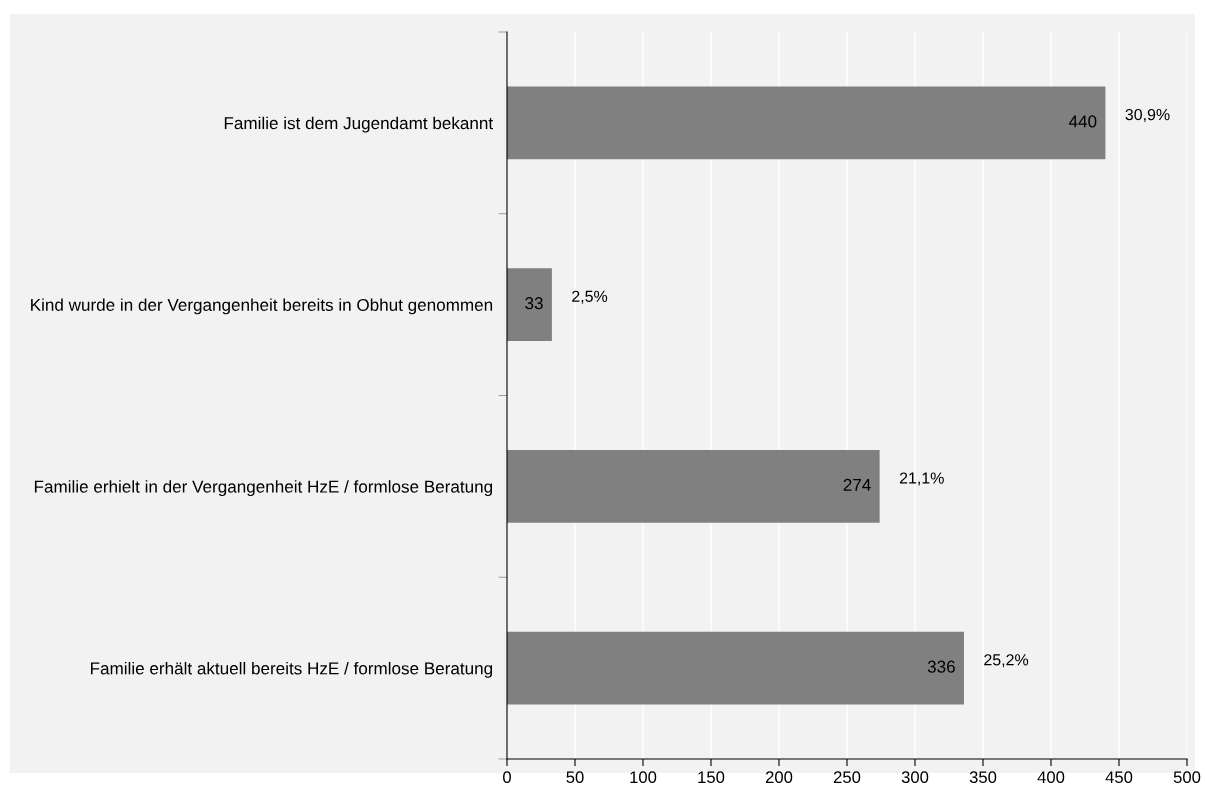 Image resolution: width=1205 pixels, height=789 pixels. I want to click on annotation: 25,2%, so click(1006, 661).